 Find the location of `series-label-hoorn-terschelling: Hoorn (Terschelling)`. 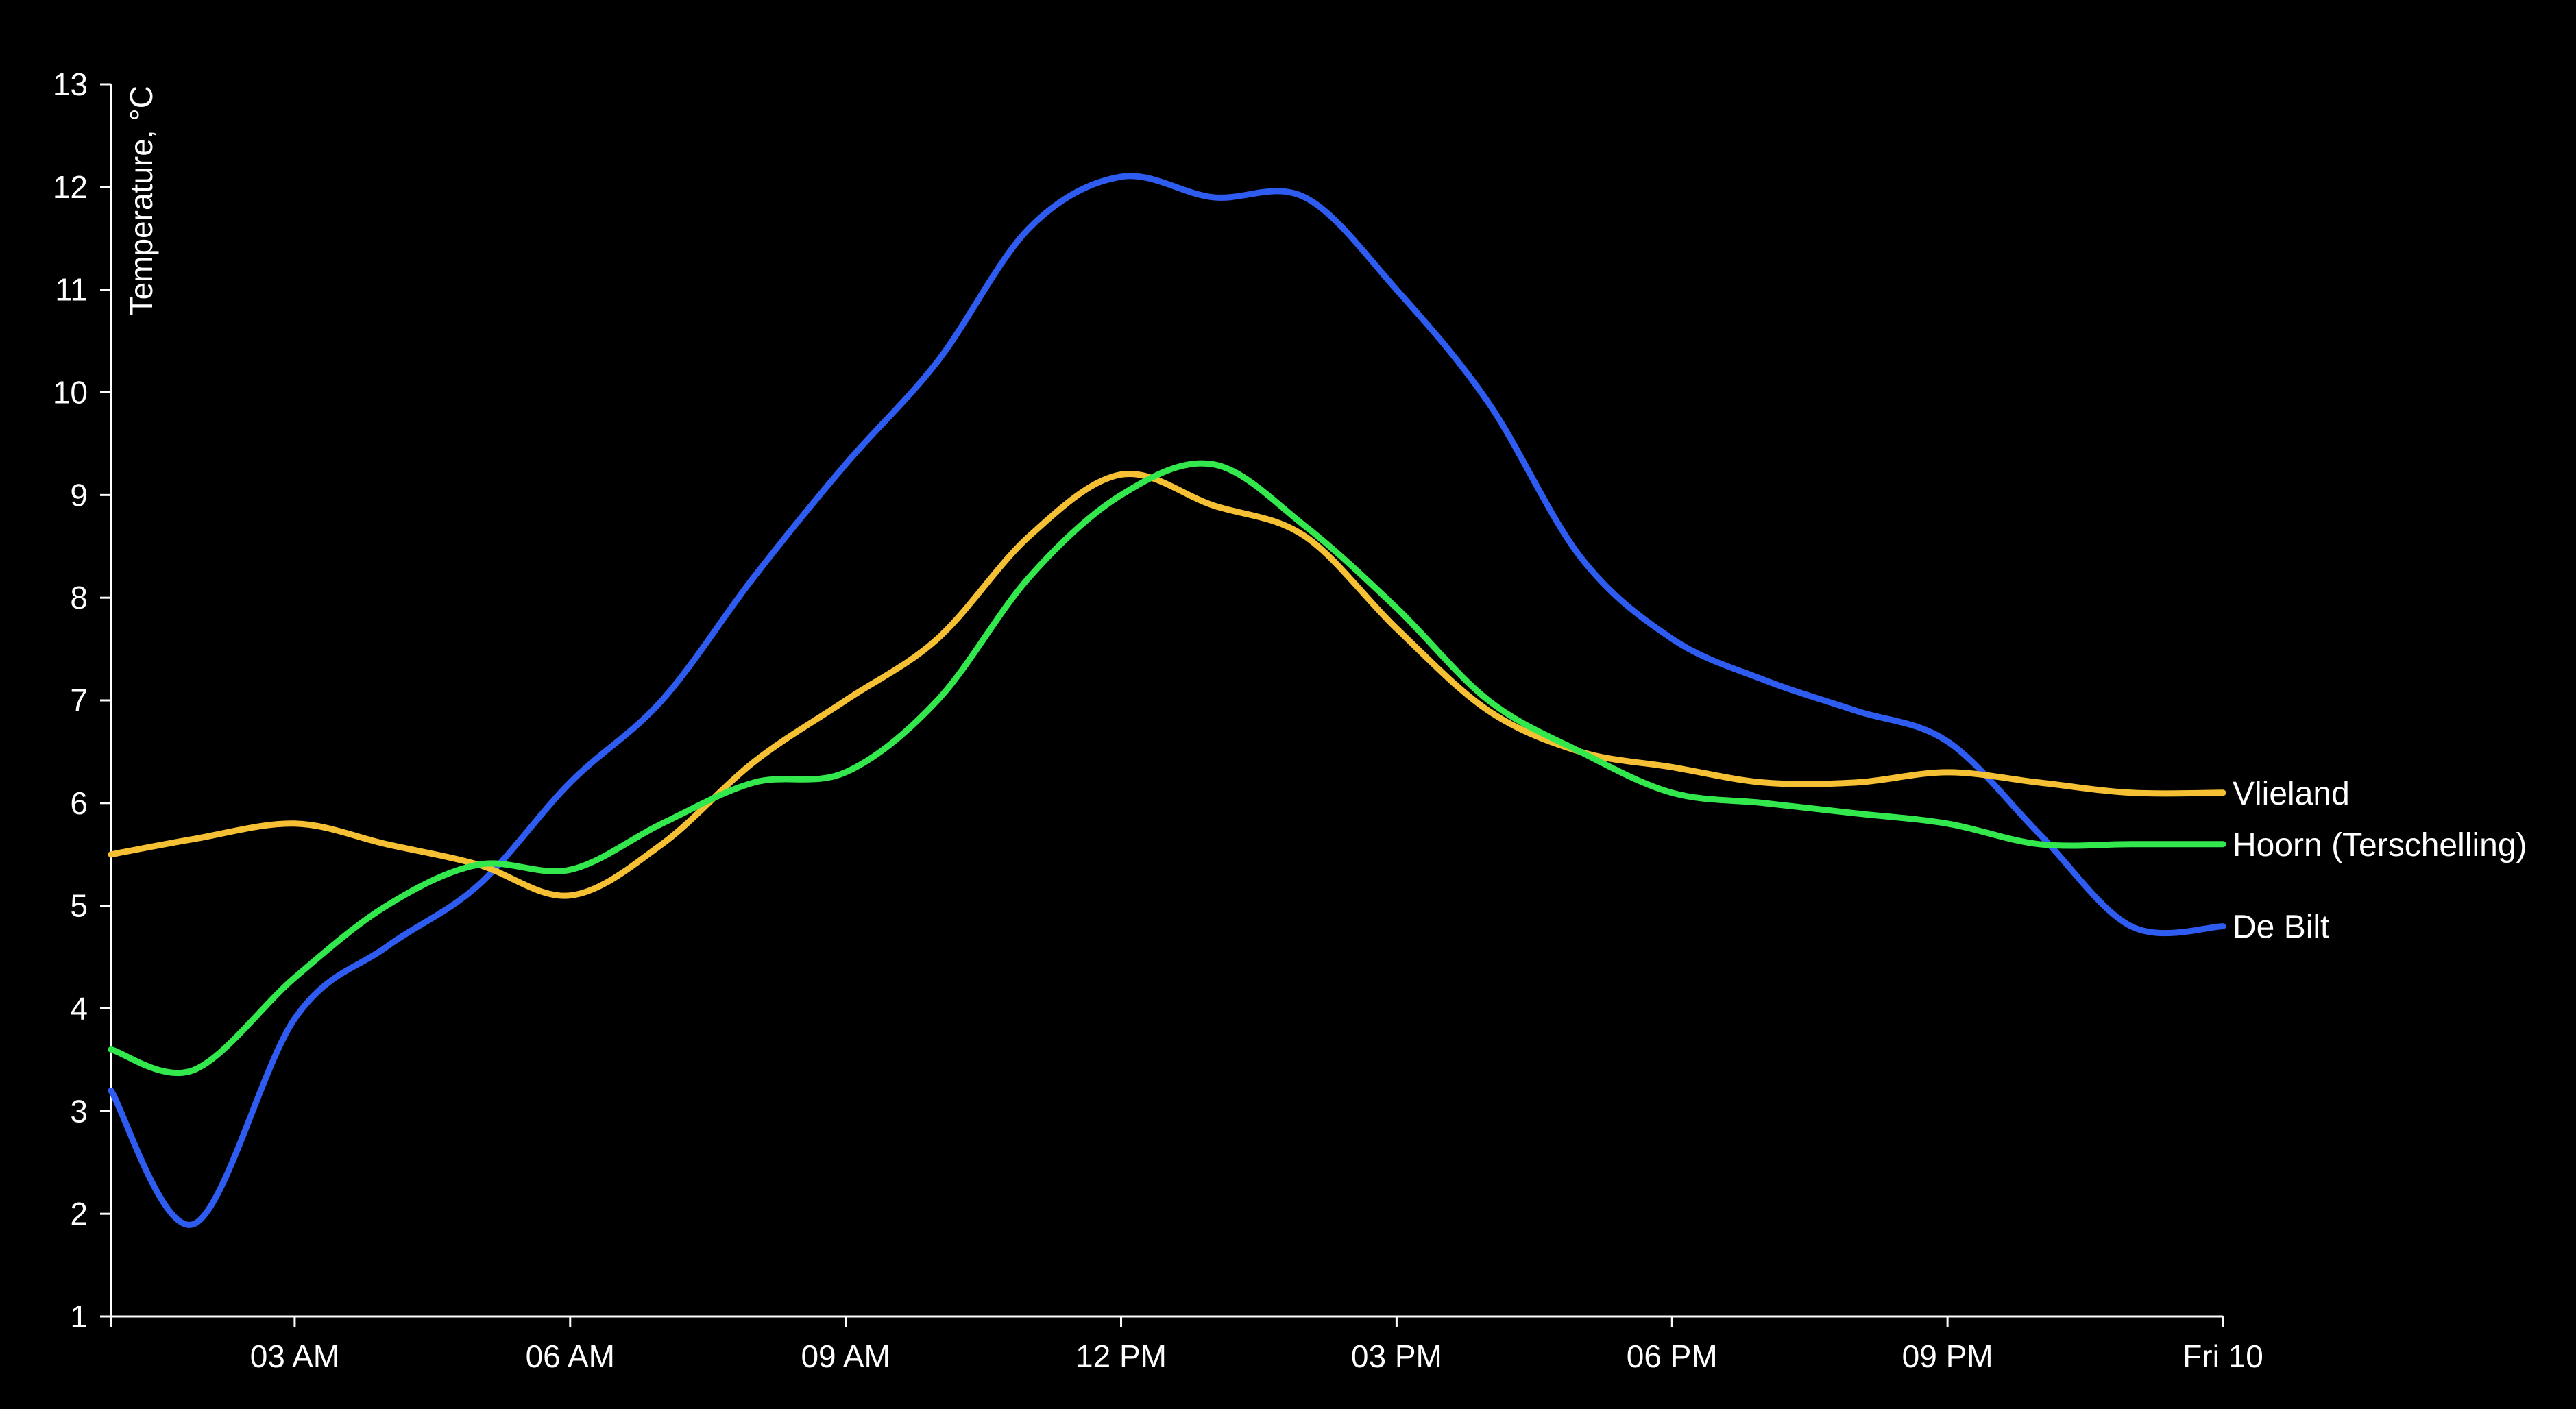

series-label-hoorn-terschelling: Hoorn (Terschelling) is located at coordinates (2380, 845).